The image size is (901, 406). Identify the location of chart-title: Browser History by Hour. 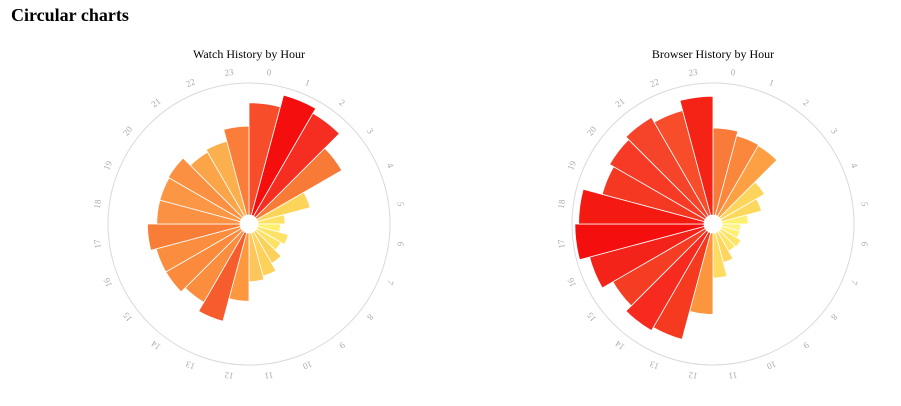
(713, 54).